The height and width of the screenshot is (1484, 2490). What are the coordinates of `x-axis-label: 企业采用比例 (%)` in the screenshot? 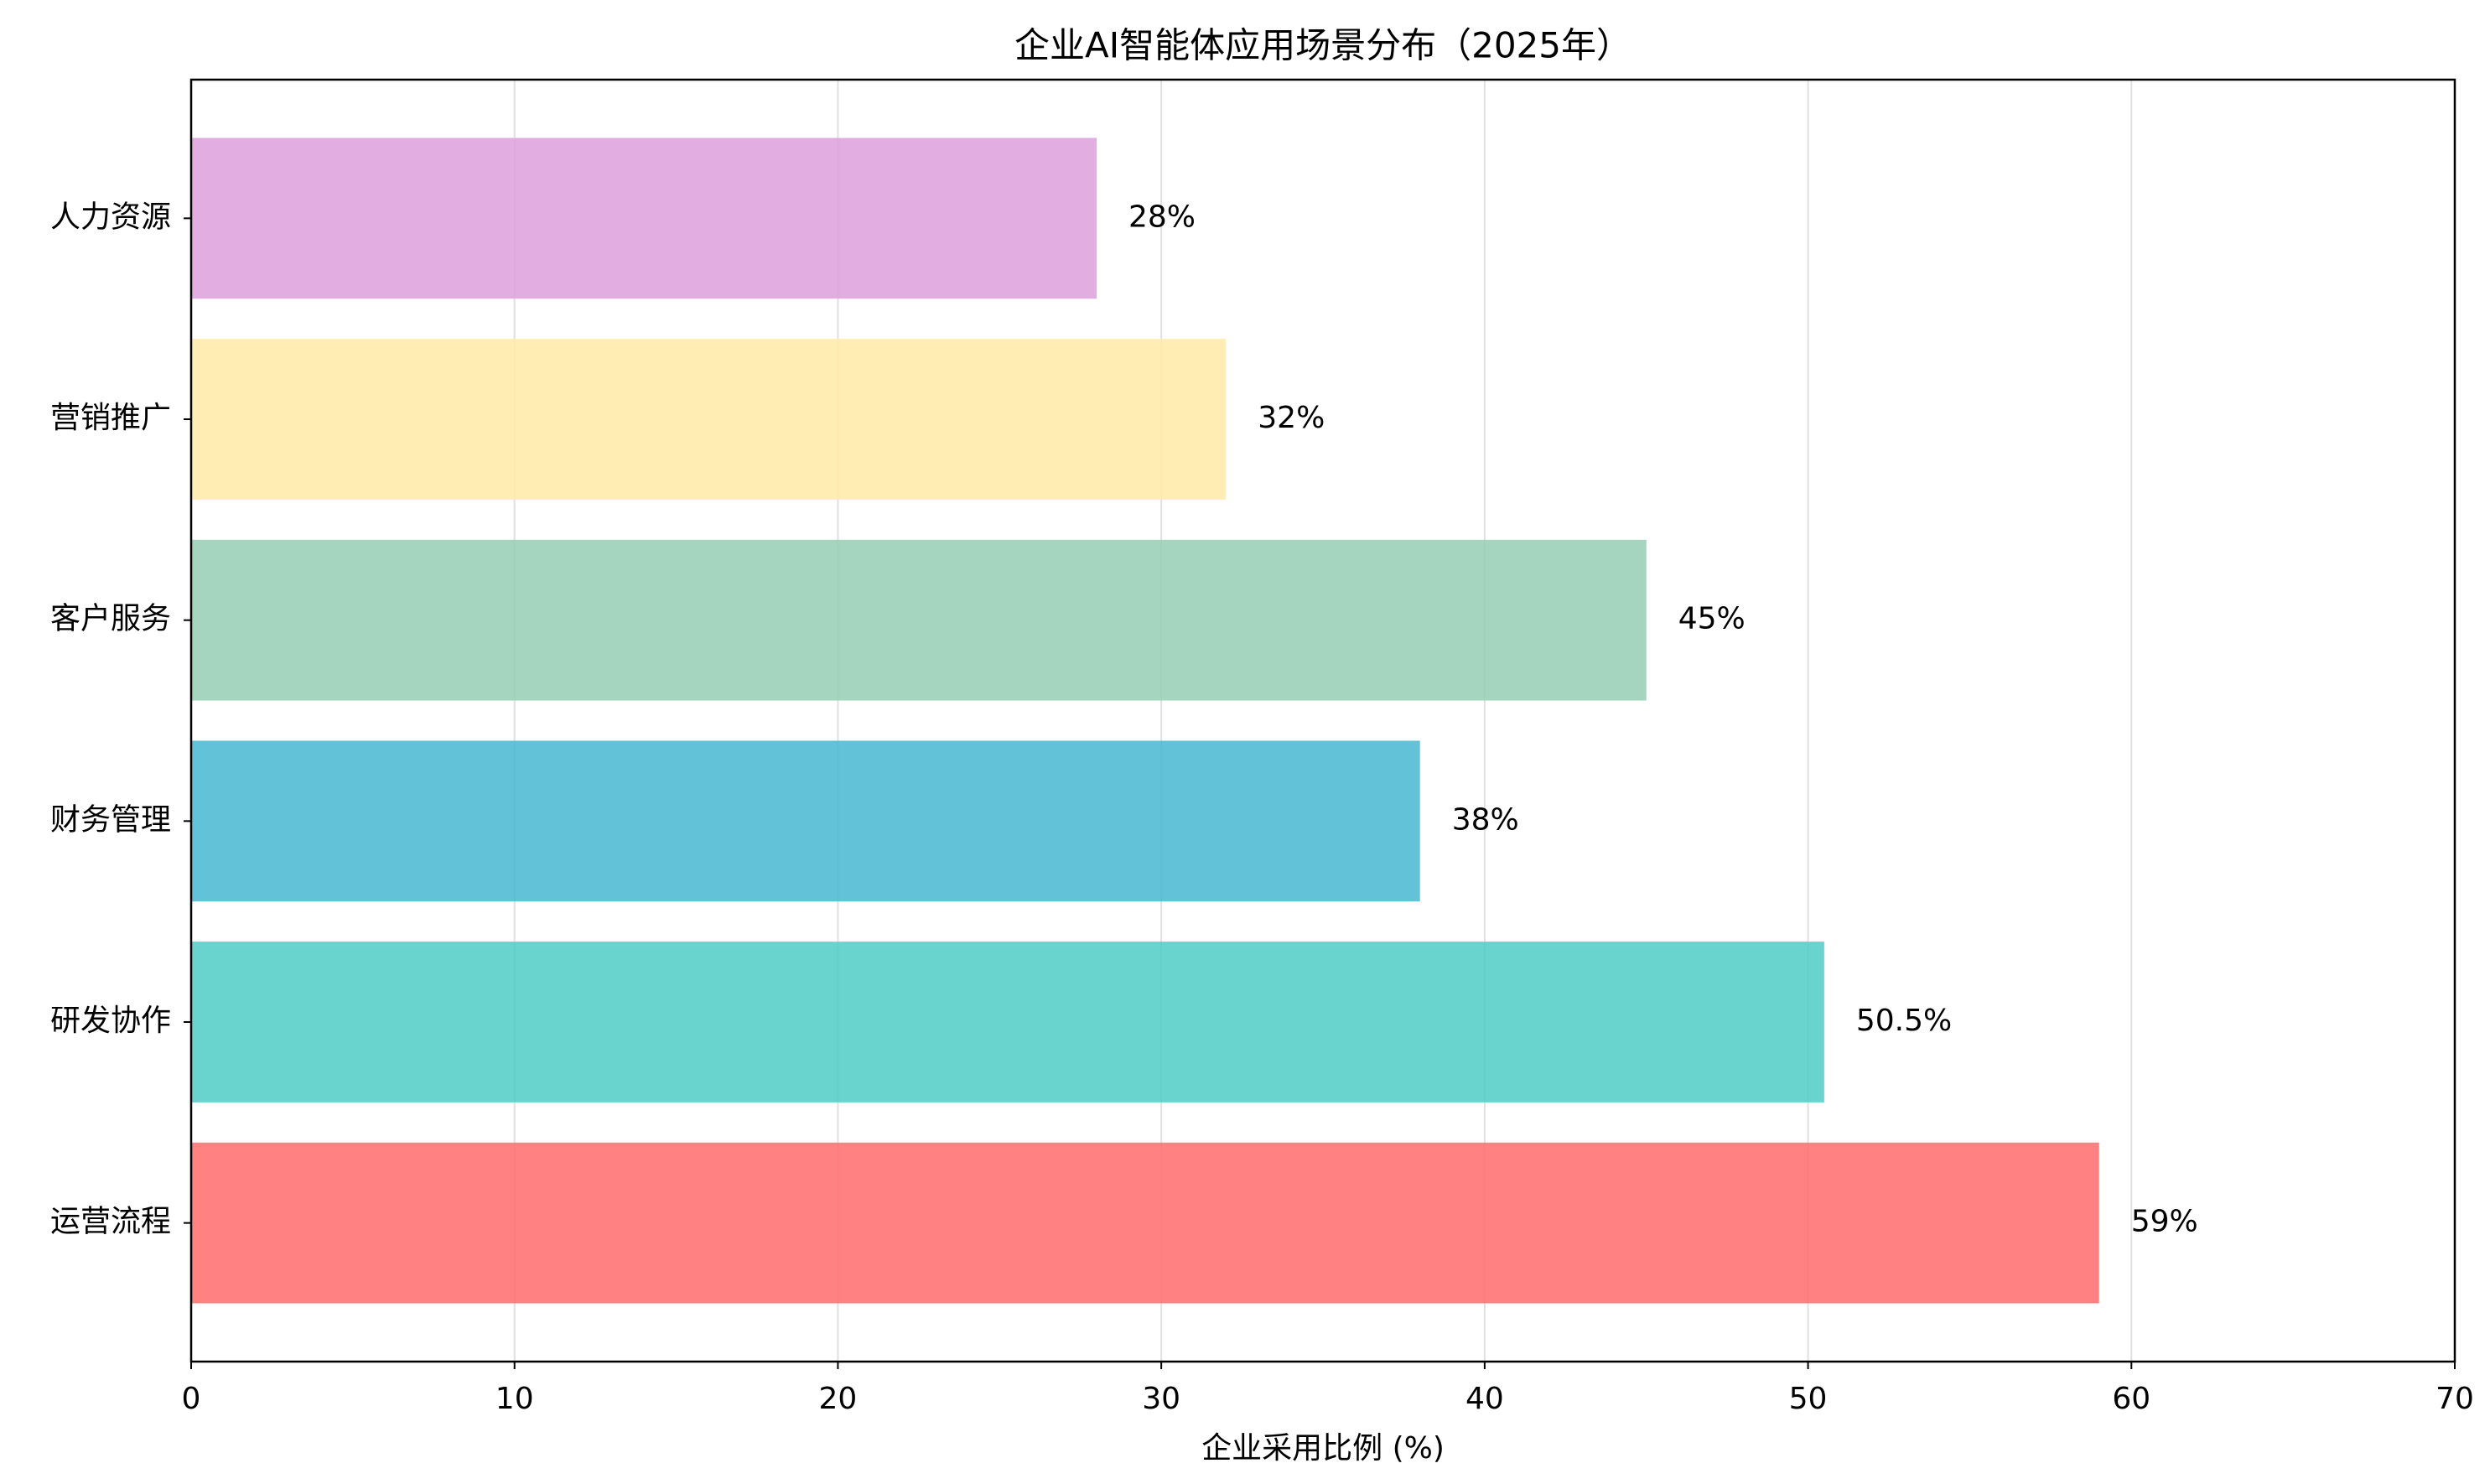 It's located at (1323, 1448).